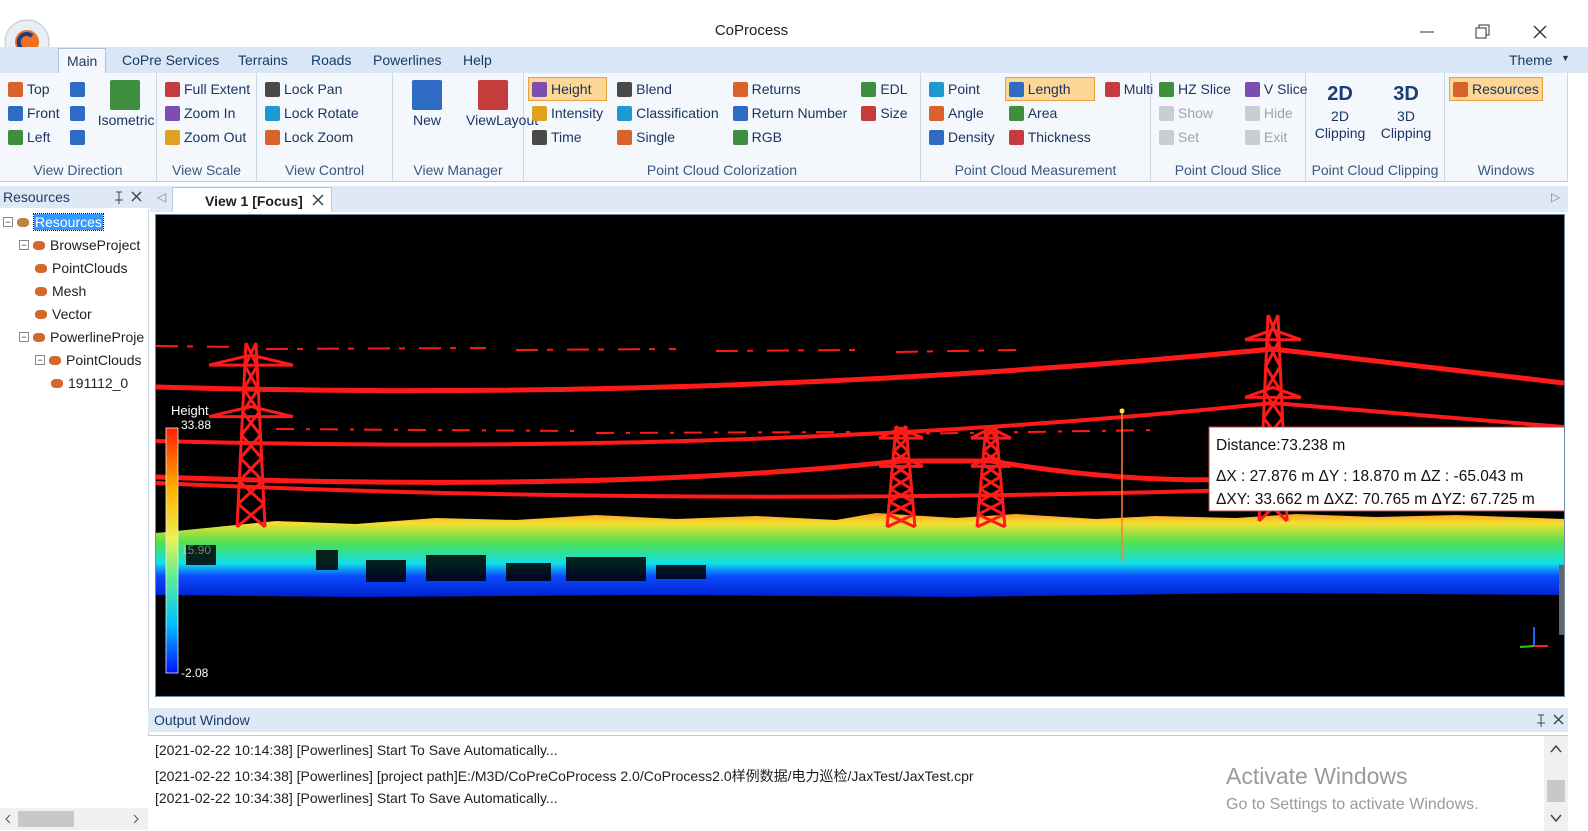 This screenshot has height=831, width=1588. I want to click on button-column: Height Intensity Time, so click(568, 113).